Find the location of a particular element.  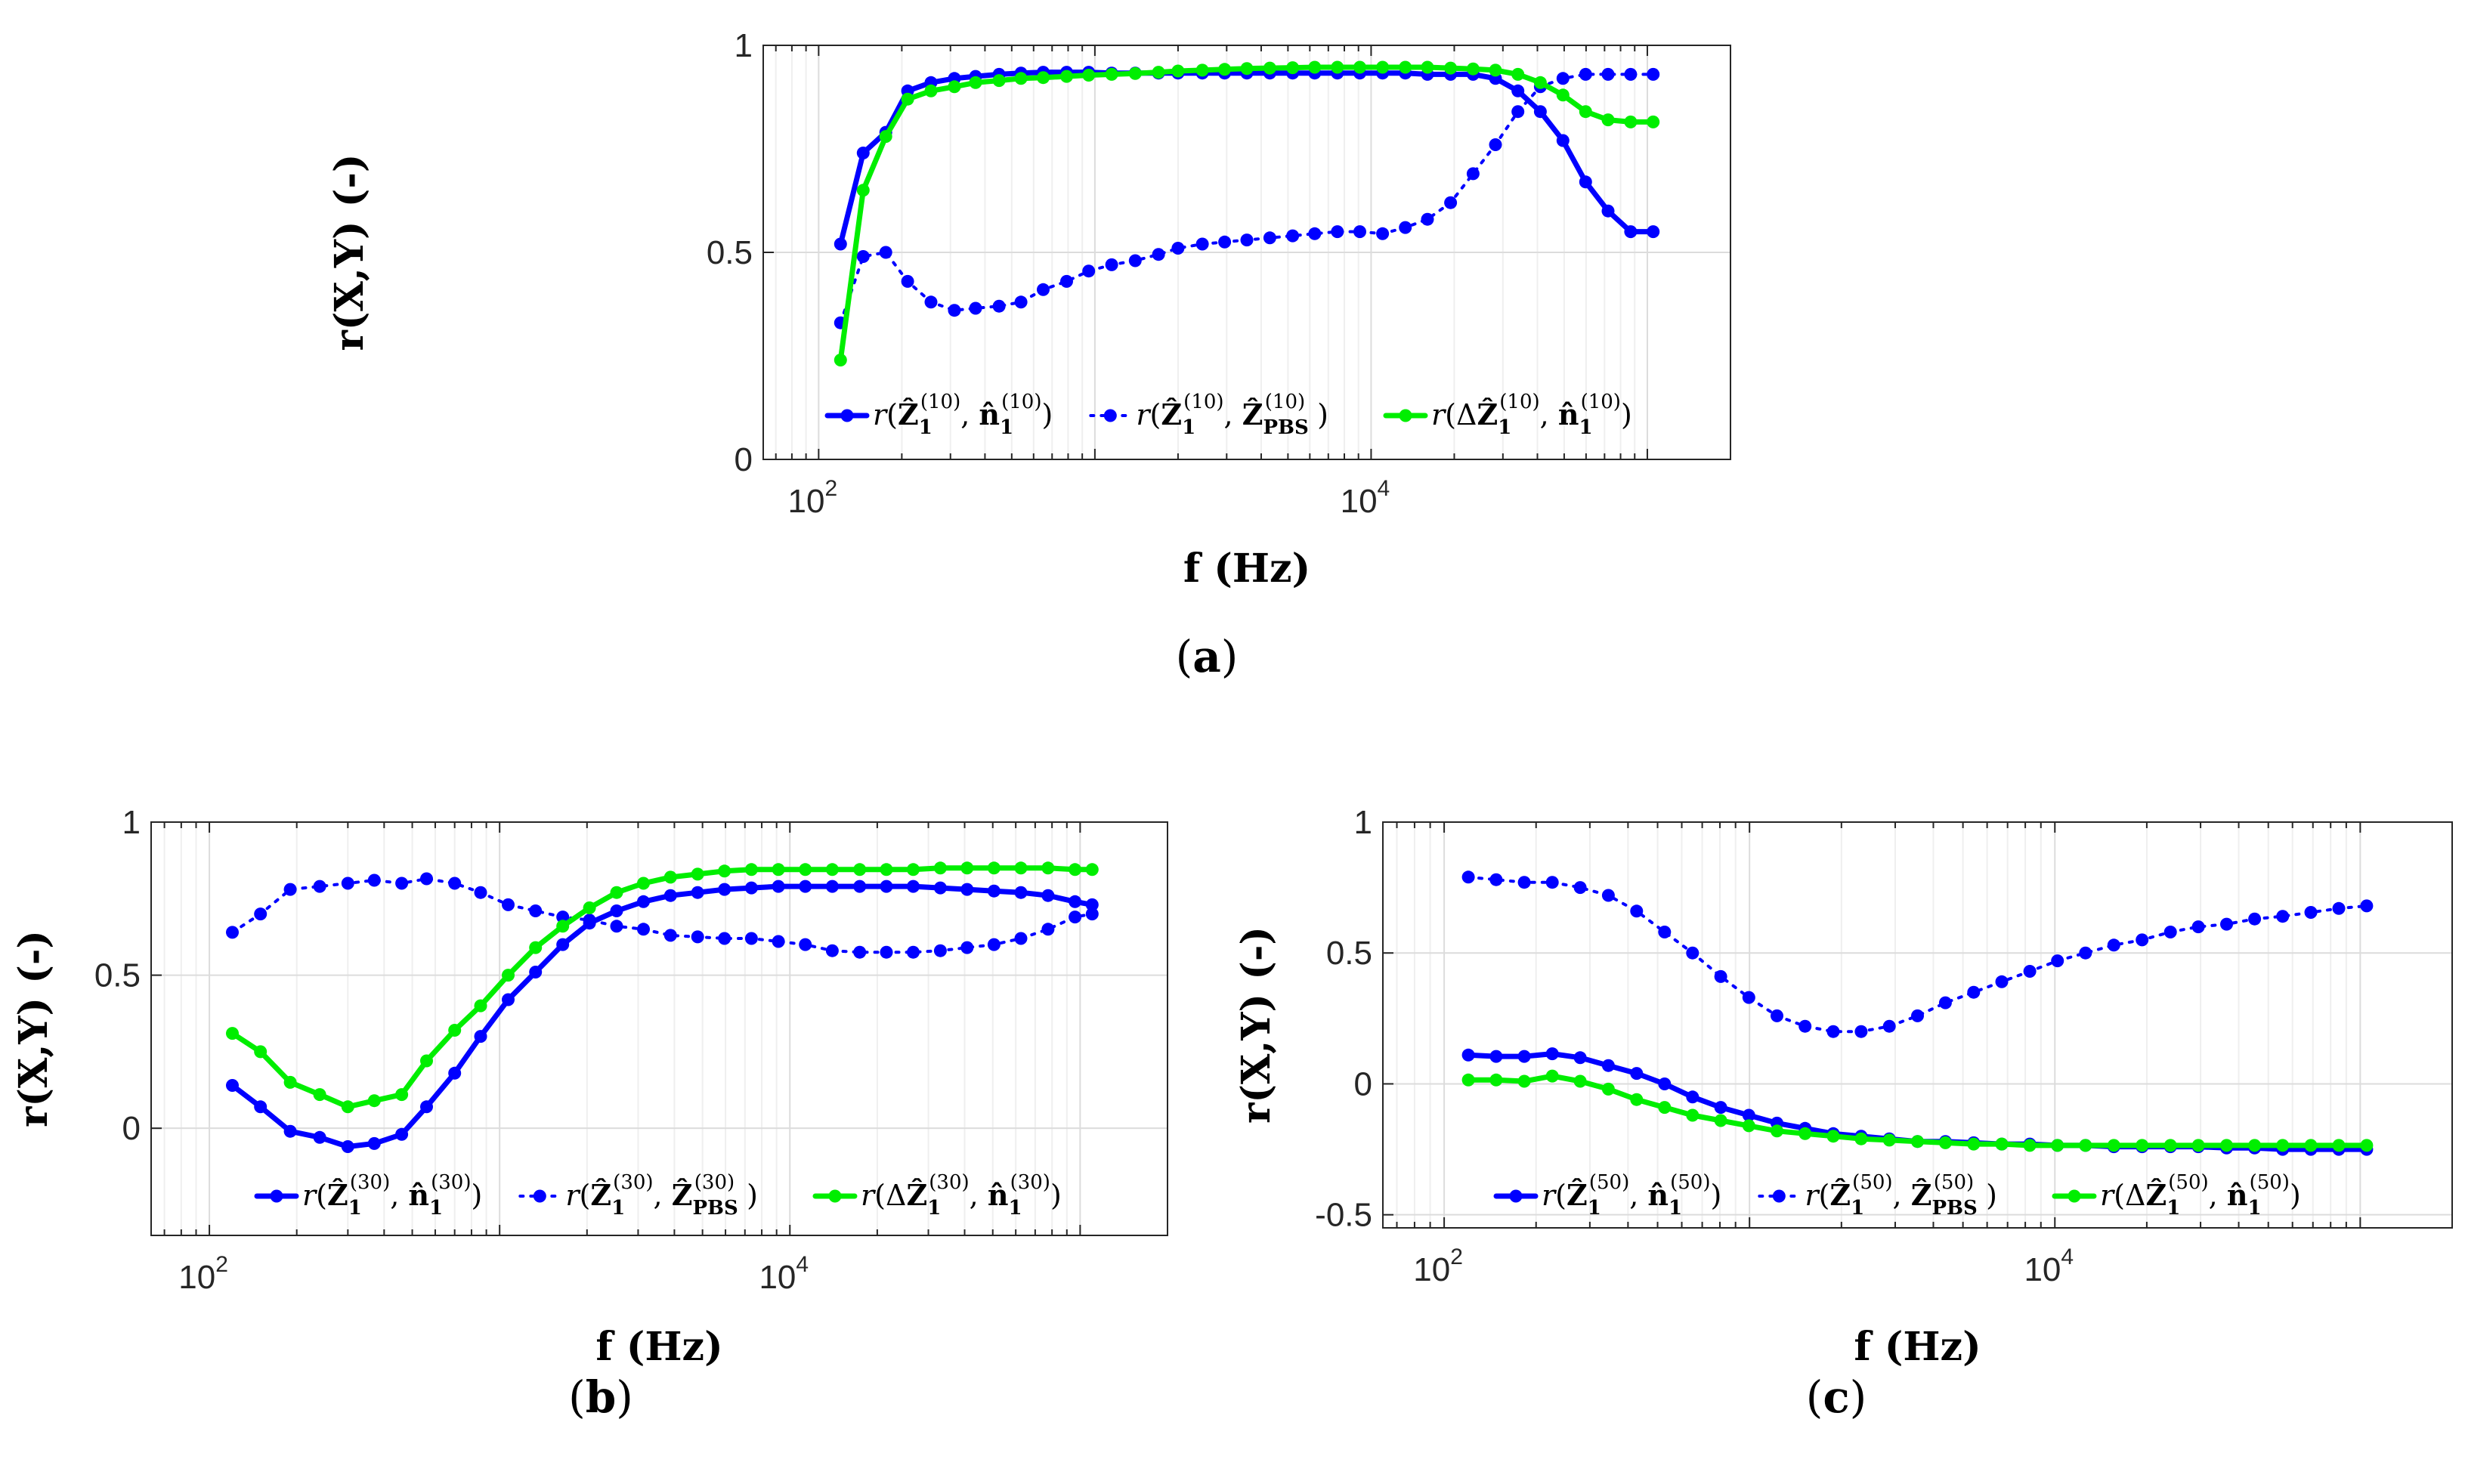

legend-entry-1: r(Ẑ1(10), n̂1(10)) is located at coordinates (939, 415).